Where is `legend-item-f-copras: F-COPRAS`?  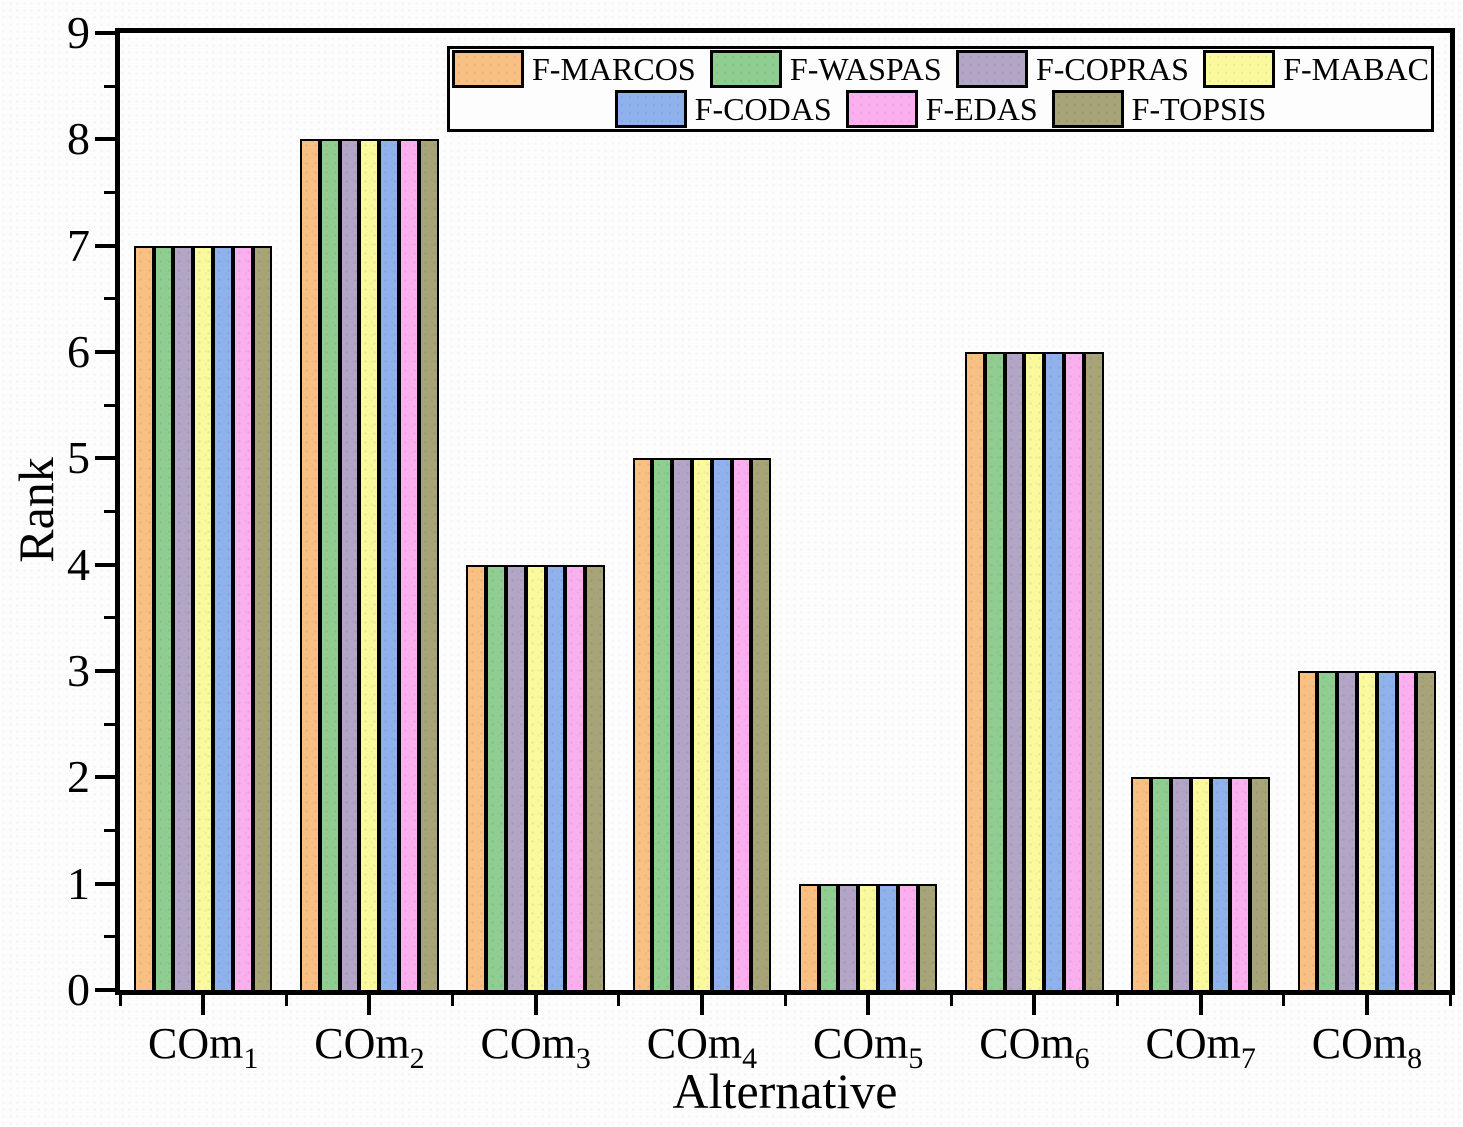 legend-item-f-copras: F-COPRAS is located at coordinates (1072, 69).